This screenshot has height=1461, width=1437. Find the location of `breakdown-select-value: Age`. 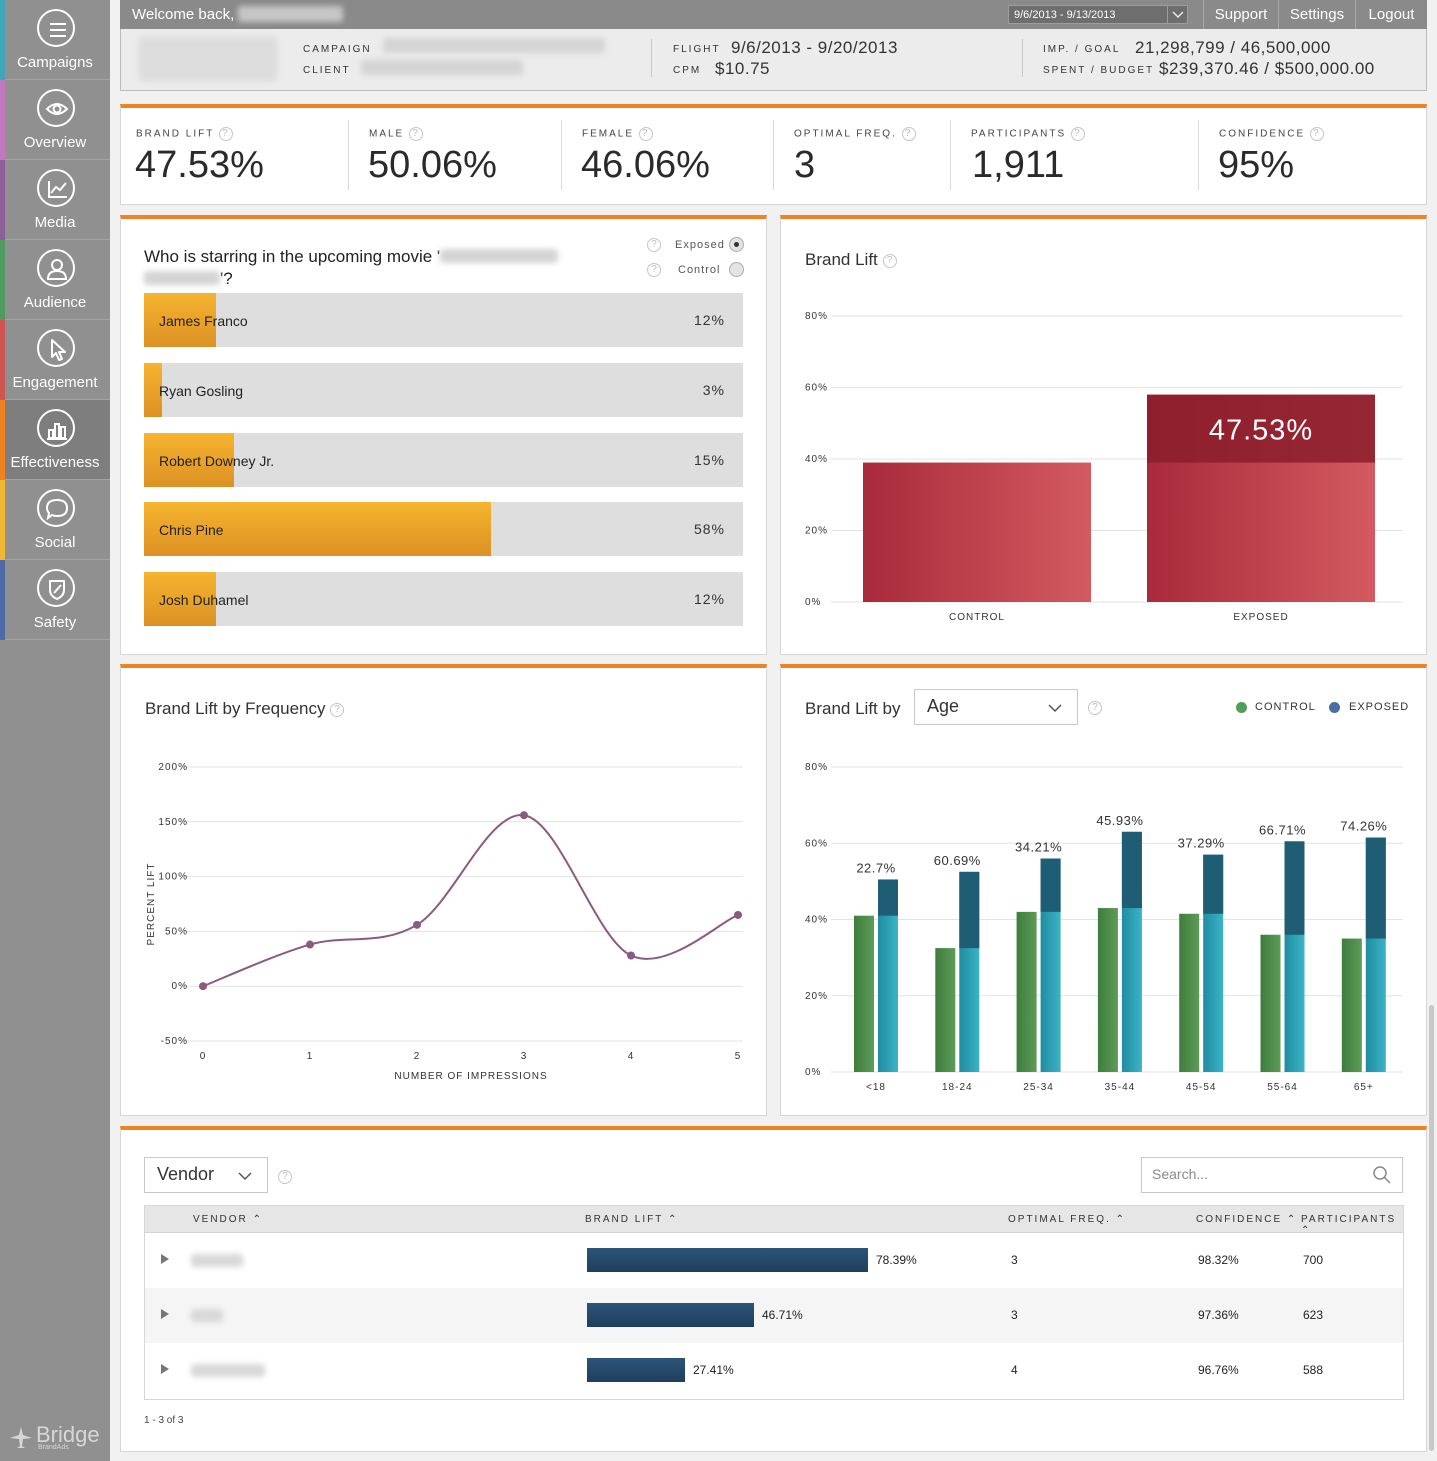

breakdown-select-value: Age is located at coordinates (943, 706).